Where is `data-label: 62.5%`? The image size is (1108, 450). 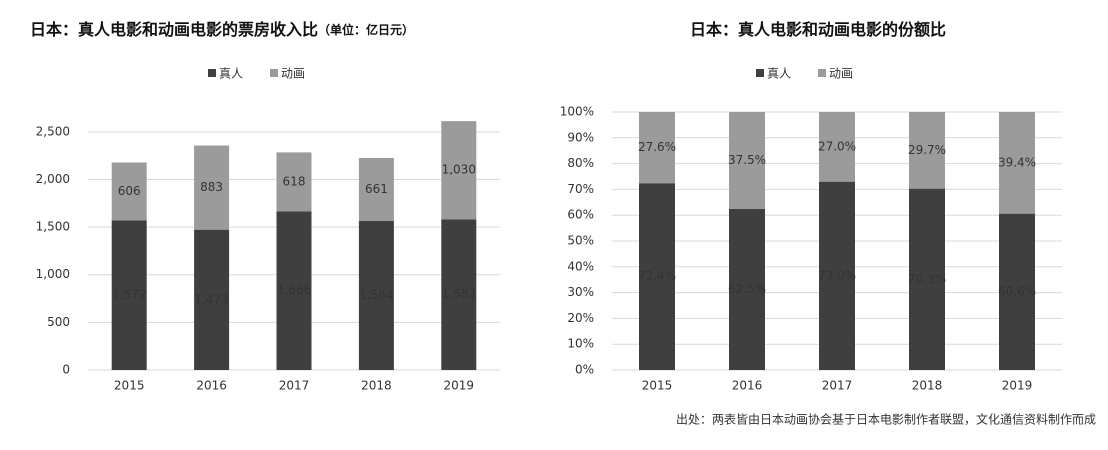 data-label: 62.5% is located at coordinates (747, 289).